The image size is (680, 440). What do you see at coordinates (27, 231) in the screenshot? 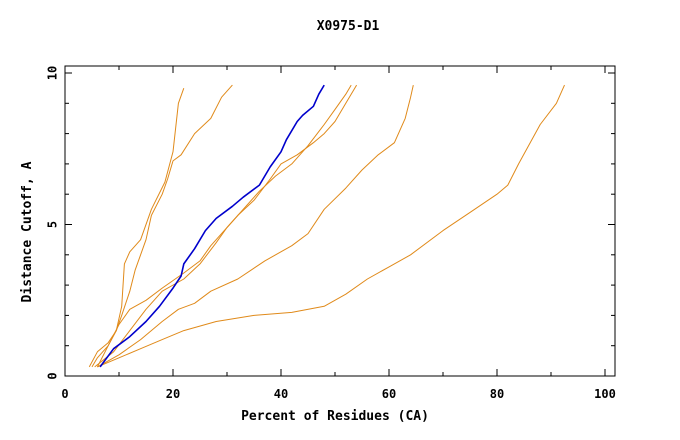
I see `y-axis-label: Distance Cutoff, A` at bounding box center [27, 231].